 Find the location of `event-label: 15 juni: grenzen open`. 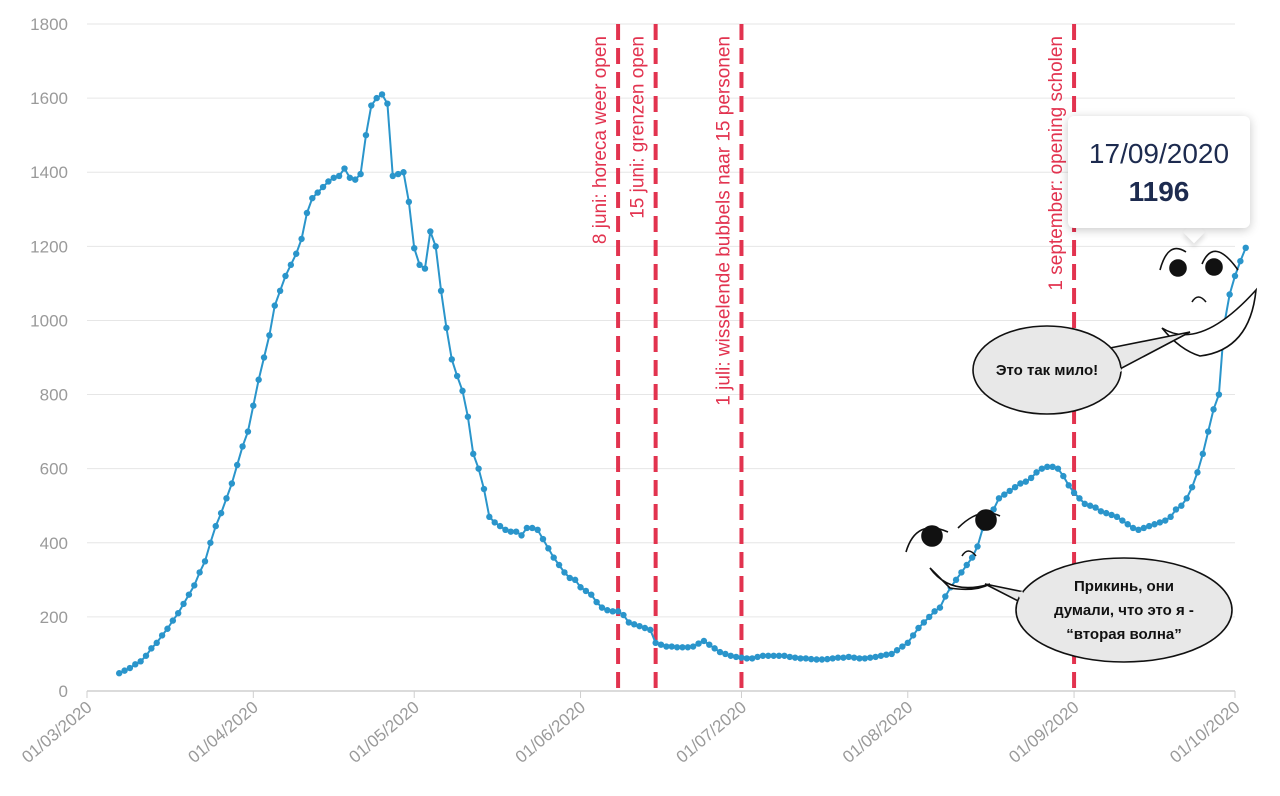

event-label: 15 juni: grenzen open is located at coordinates (638, 127).